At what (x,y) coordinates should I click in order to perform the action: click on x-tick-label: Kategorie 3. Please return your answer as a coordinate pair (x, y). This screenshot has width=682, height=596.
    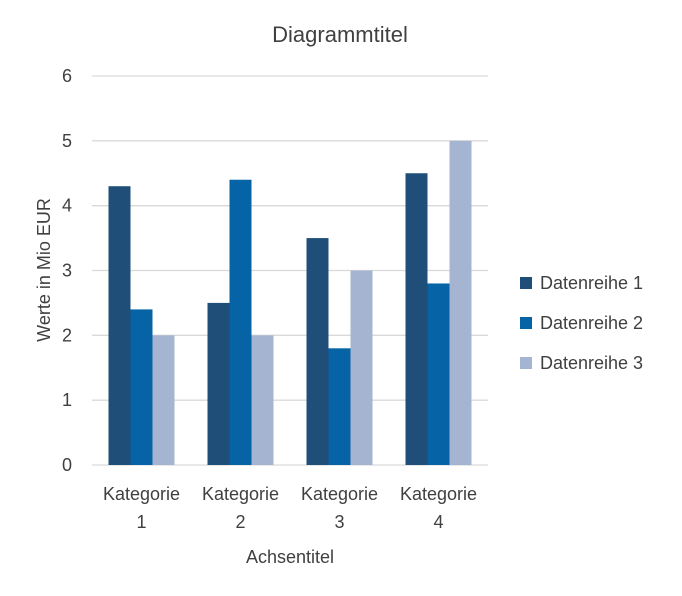
    Looking at the image, I should click on (339, 508).